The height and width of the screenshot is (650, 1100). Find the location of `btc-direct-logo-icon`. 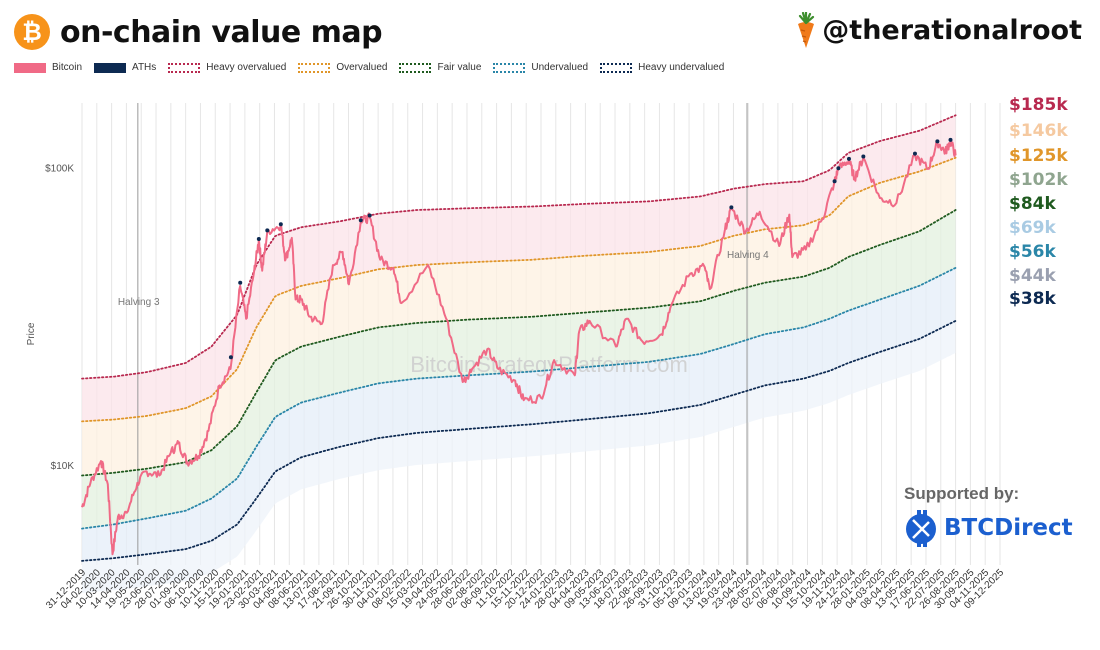

btc-direct-logo-icon is located at coordinates (921, 528).